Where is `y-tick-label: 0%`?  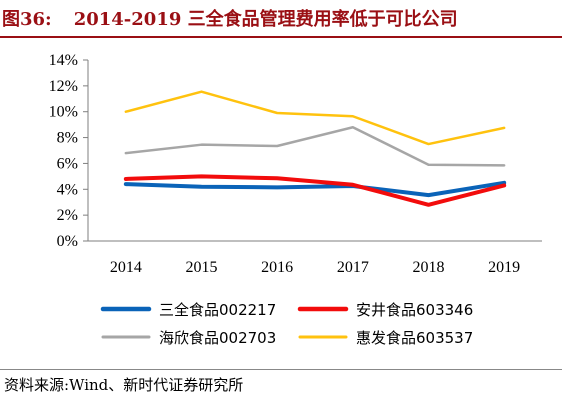 y-tick-label: 0% is located at coordinates (67, 241).